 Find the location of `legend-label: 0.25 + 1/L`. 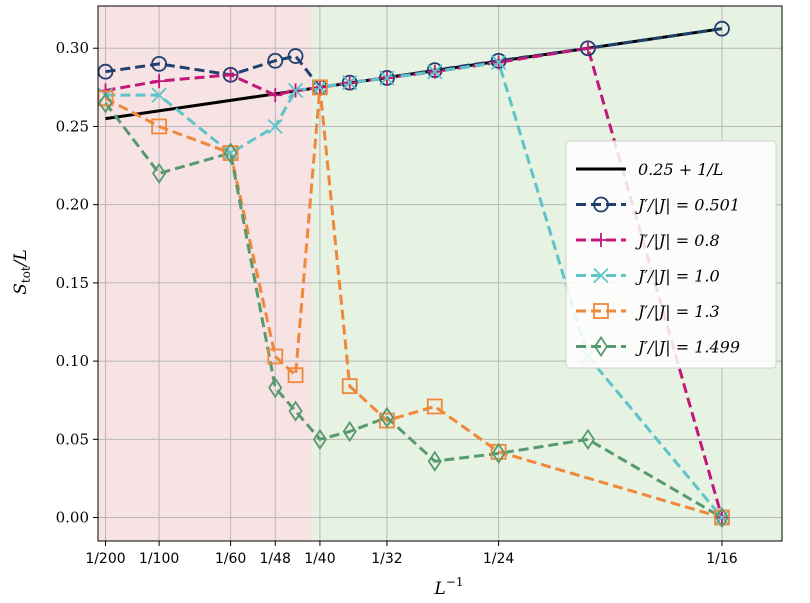

legend-label: 0.25 + 1/L is located at coordinates (680, 169).